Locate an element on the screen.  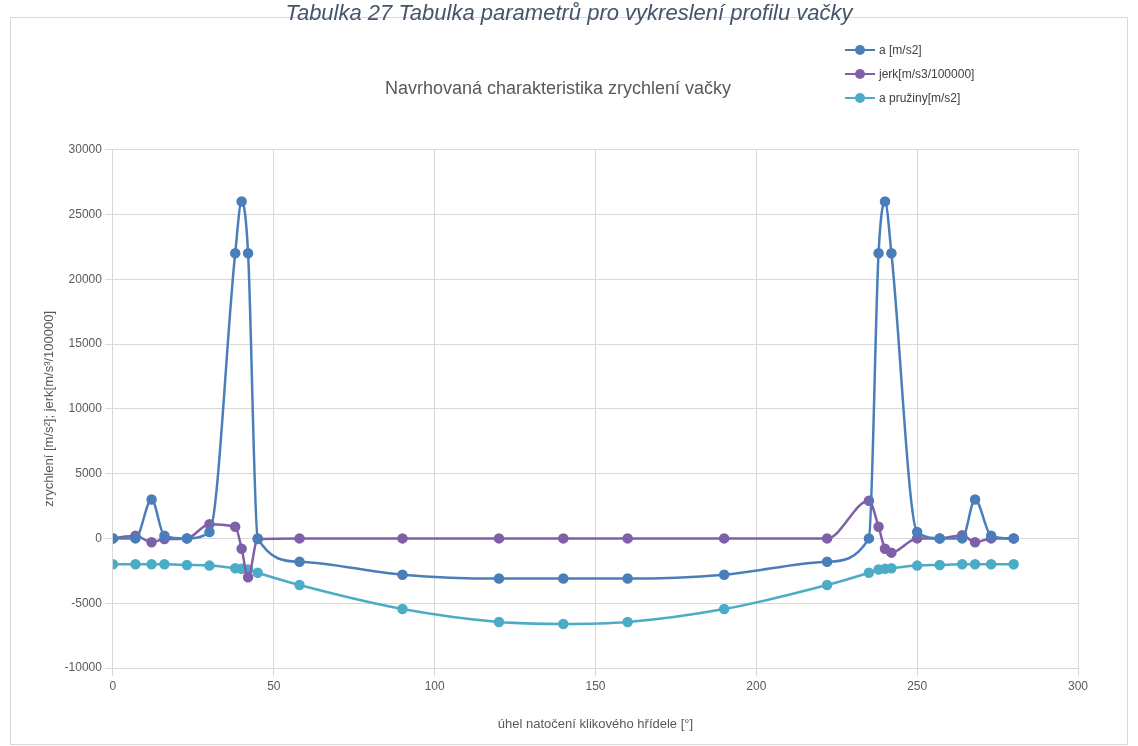
text: Tabulka 27 Tabulka parametrů pro vykreslení profilu vačky is located at coordinates (569, 13).